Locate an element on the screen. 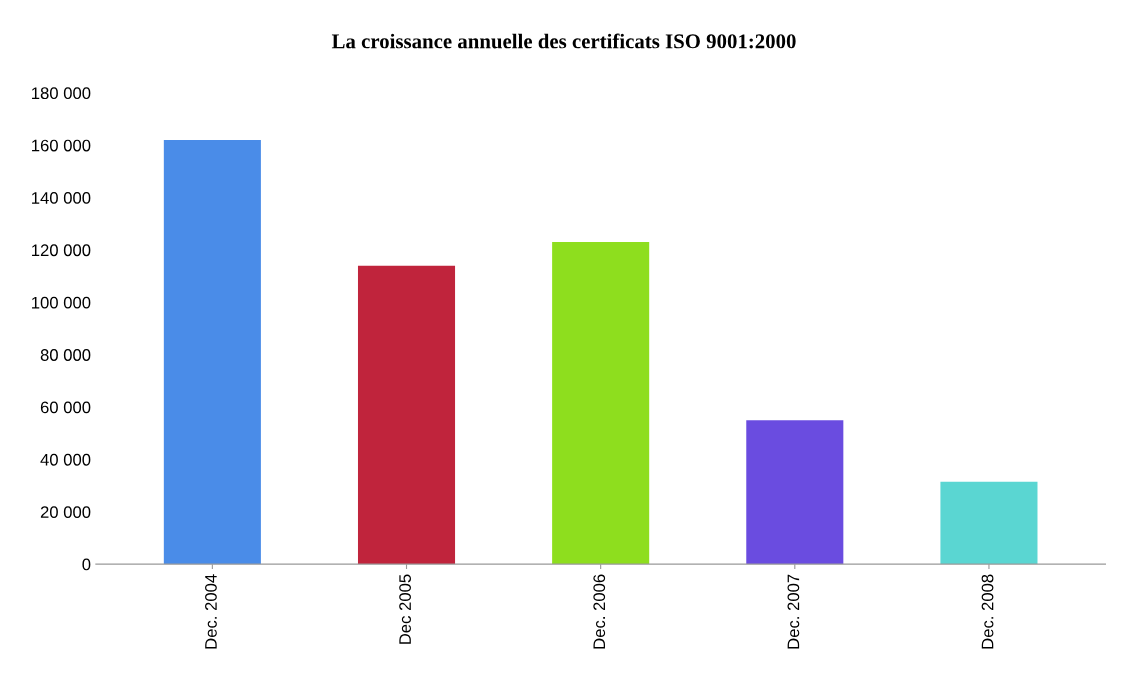 The image size is (1128, 688). y-tick-label: 140 000 is located at coordinates (61, 198).